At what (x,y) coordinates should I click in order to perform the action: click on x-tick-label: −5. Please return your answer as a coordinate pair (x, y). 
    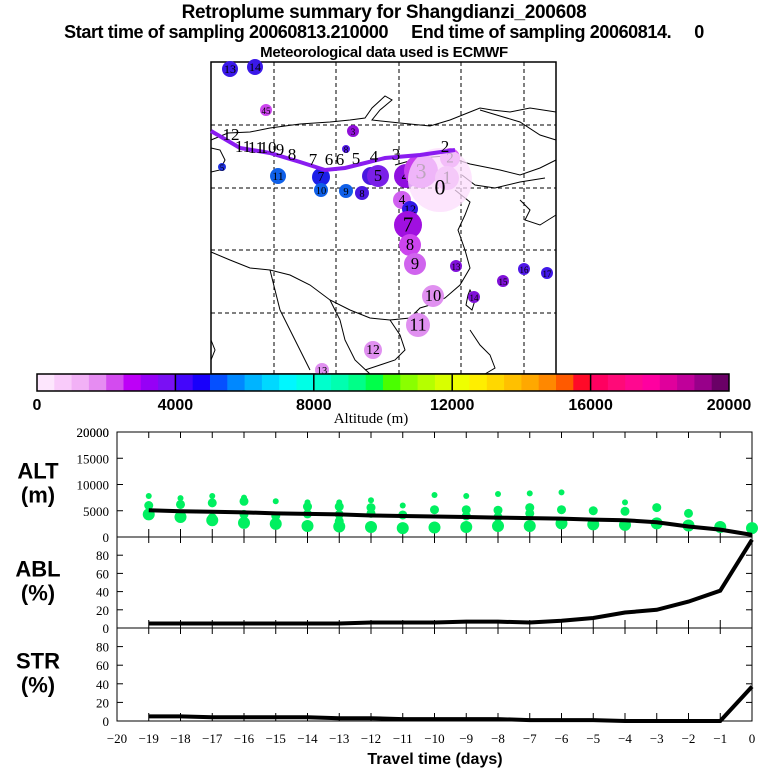
    Looking at the image, I should click on (593, 738).